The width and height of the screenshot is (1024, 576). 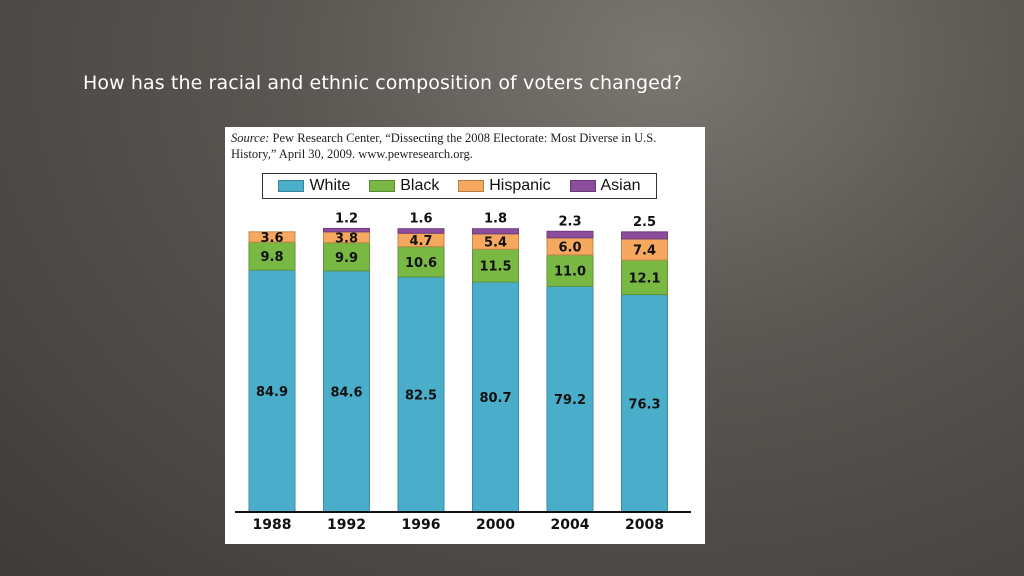 What do you see at coordinates (644, 525) in the screenshot?
I see `x-tick-label-2008: 2008` at bounding box center [644, 525].